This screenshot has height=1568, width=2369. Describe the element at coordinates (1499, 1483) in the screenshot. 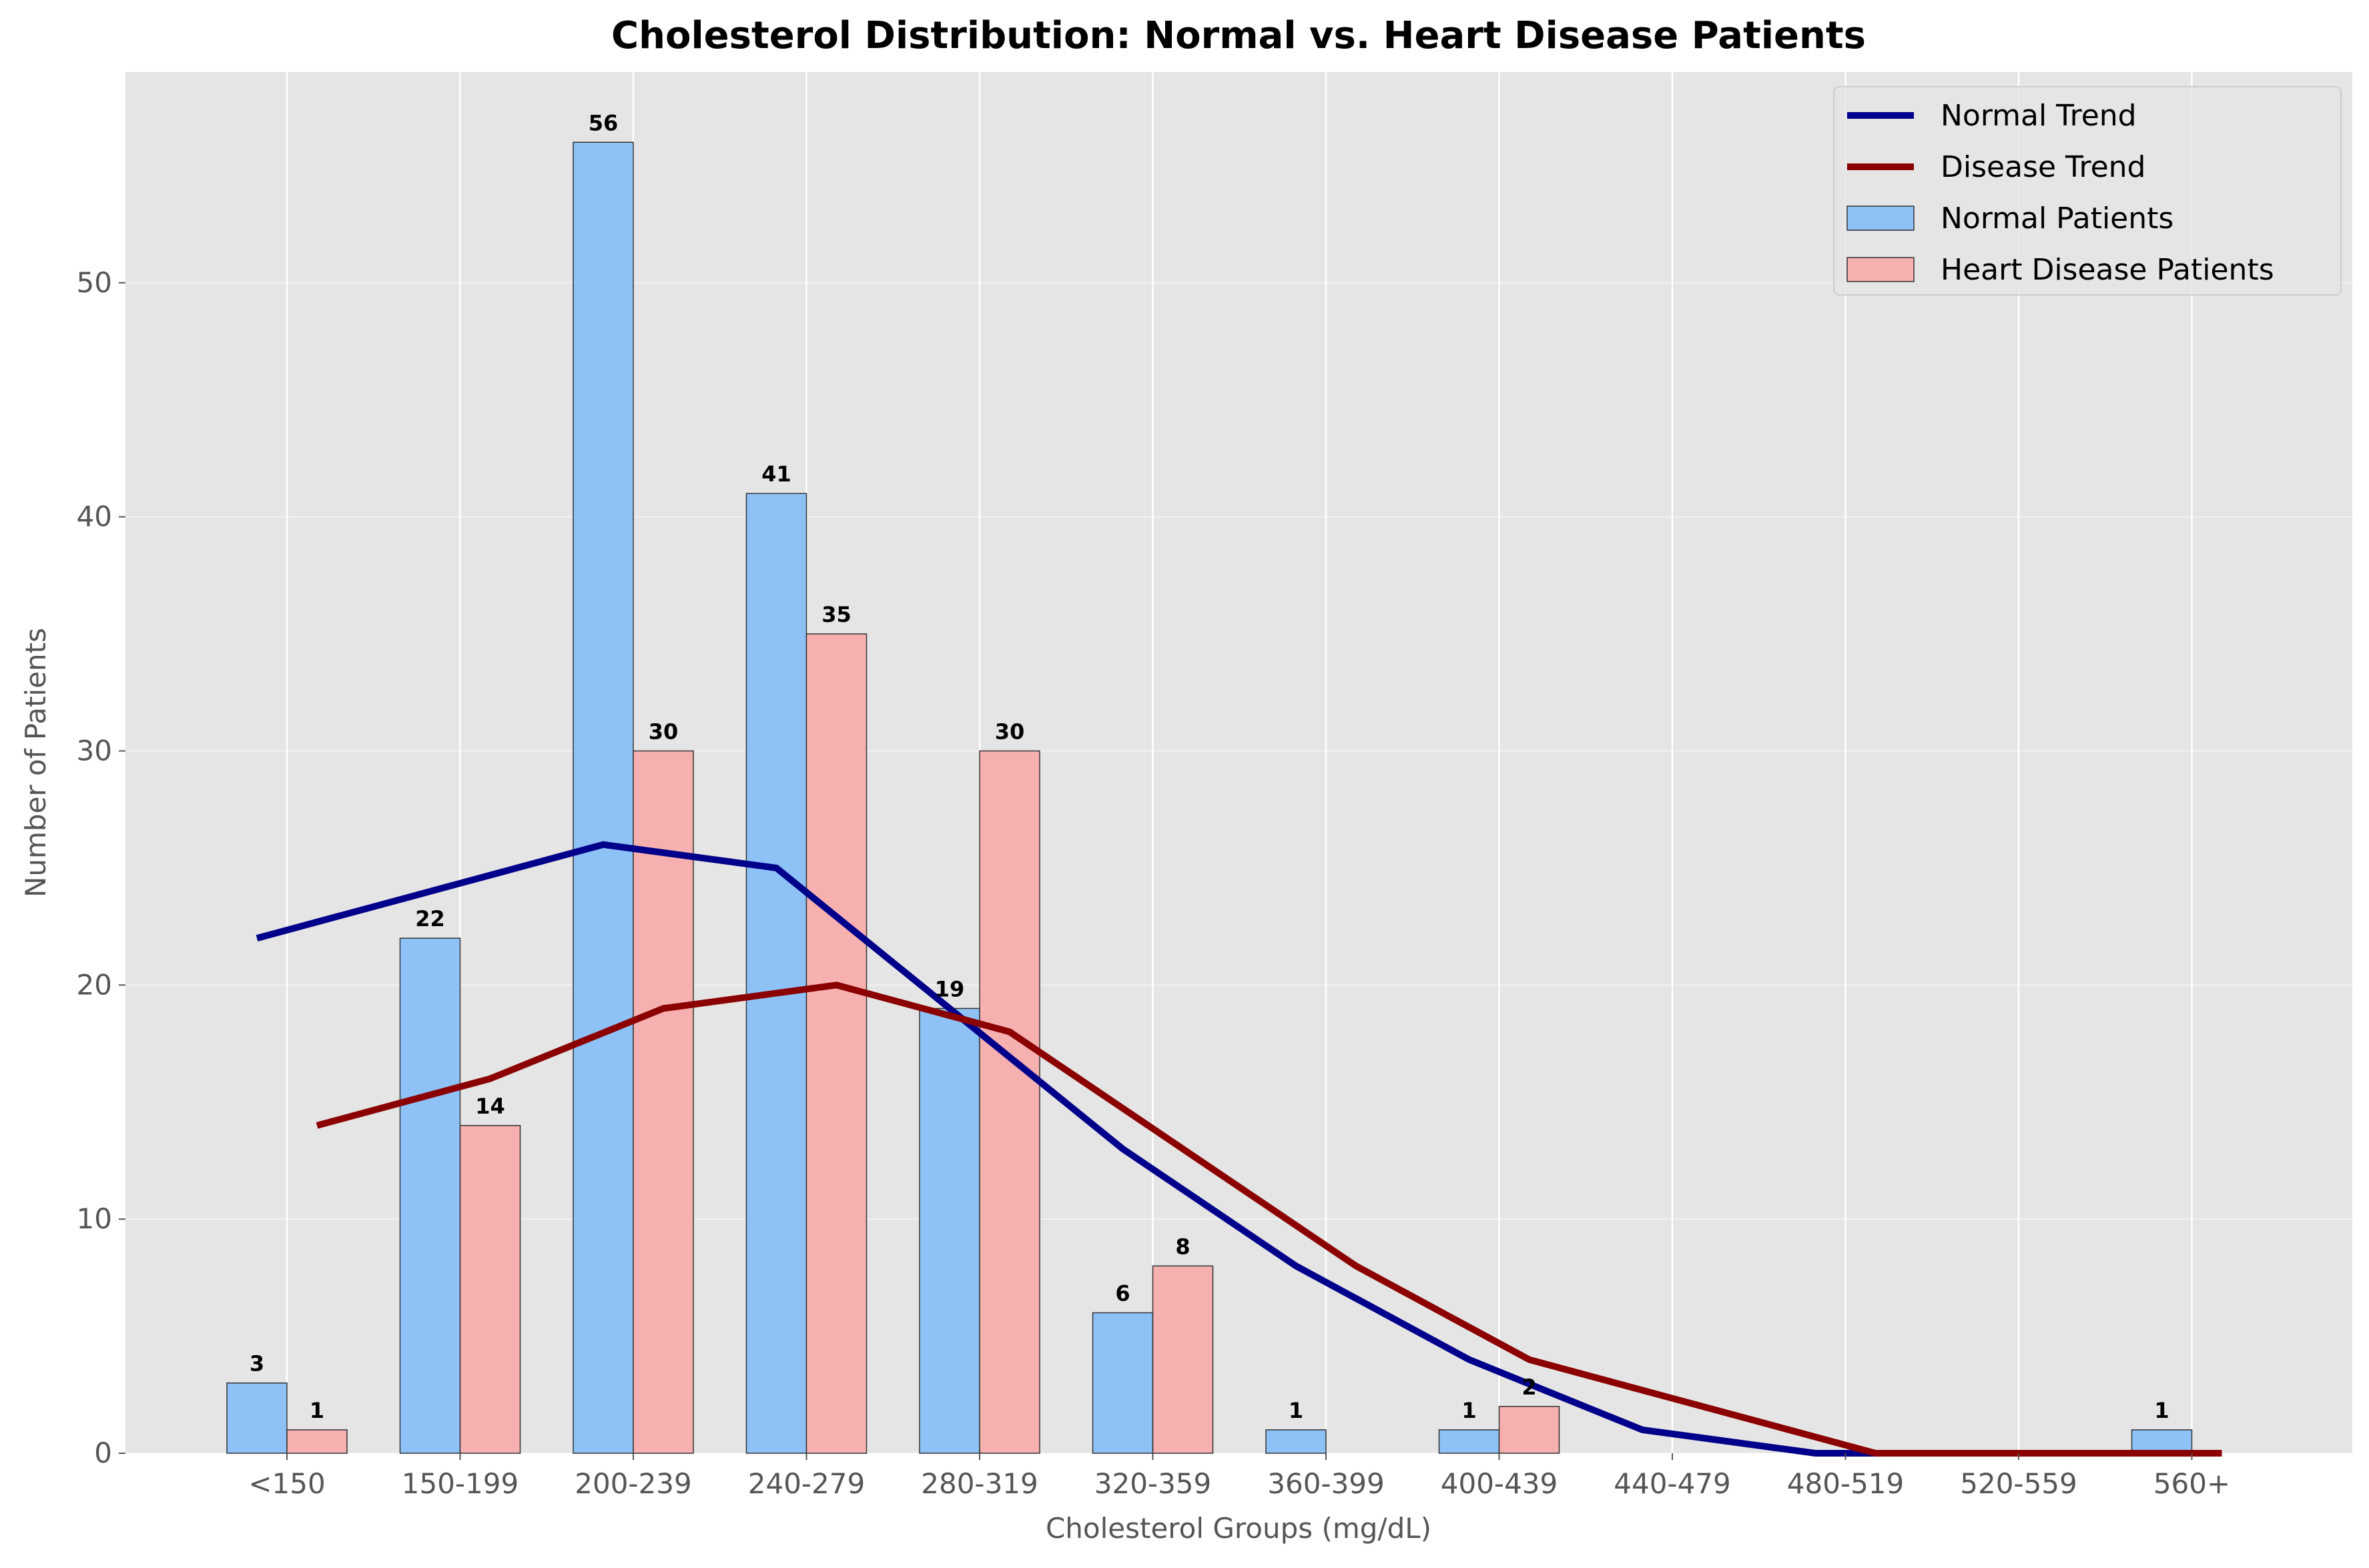

I see `x-tick-label: 400-439` at that location.